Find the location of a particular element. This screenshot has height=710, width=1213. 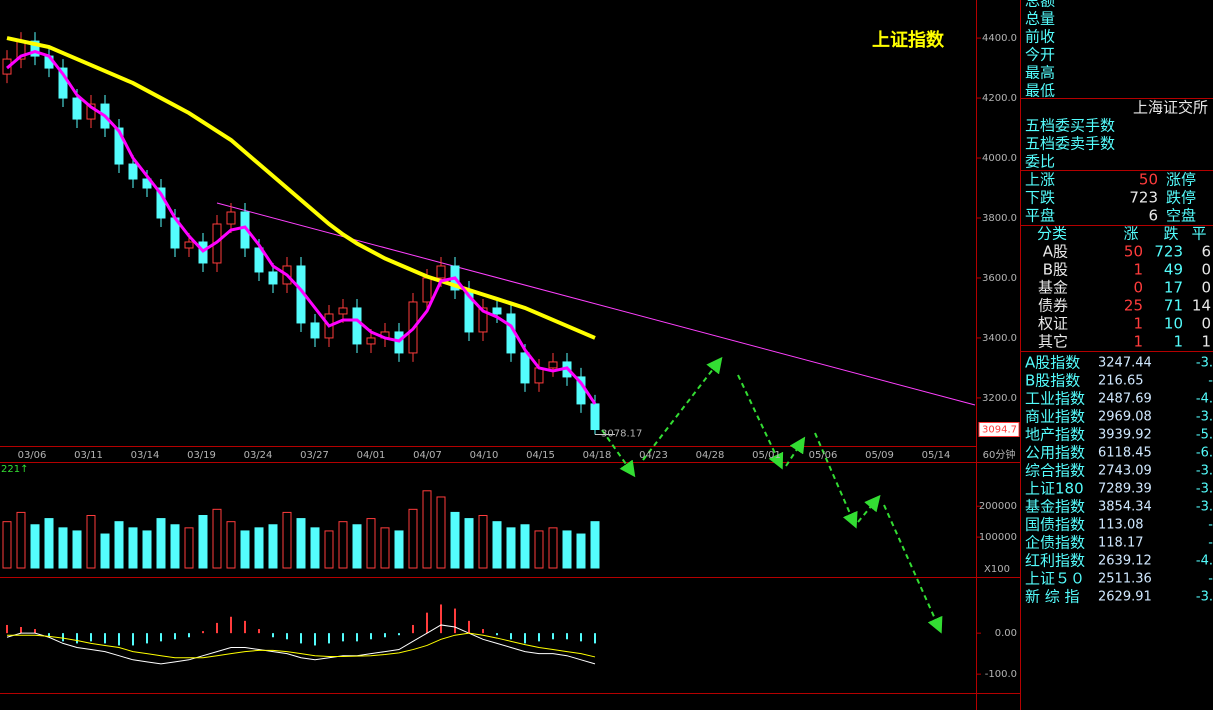

price-tick-label: 3400.0 is located at coordinates (999, 338).